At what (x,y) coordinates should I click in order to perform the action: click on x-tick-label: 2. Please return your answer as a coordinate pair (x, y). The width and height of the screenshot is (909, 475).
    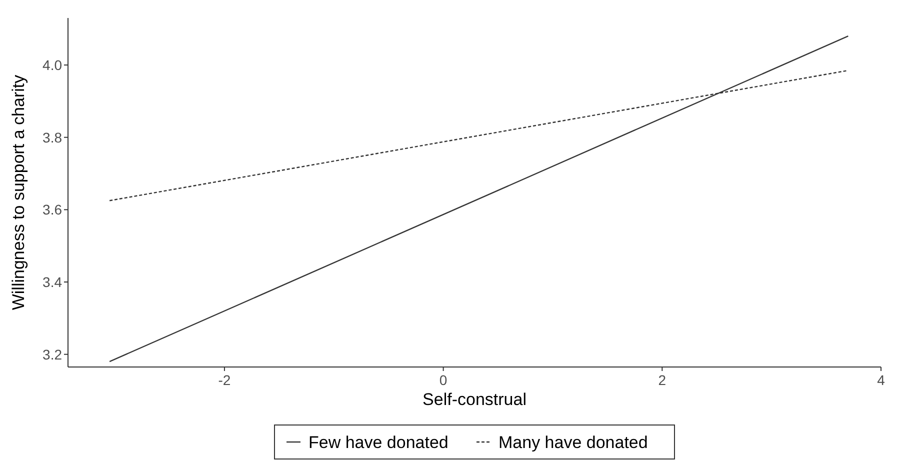
    Looking at the image, I should click on (662, 380).